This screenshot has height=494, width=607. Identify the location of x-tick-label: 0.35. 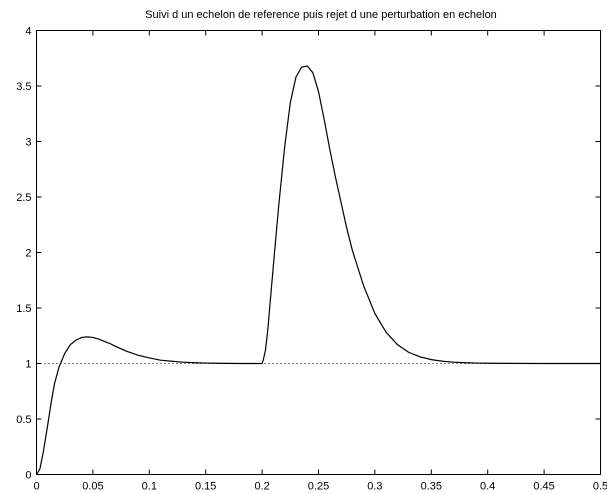
(431, 487).